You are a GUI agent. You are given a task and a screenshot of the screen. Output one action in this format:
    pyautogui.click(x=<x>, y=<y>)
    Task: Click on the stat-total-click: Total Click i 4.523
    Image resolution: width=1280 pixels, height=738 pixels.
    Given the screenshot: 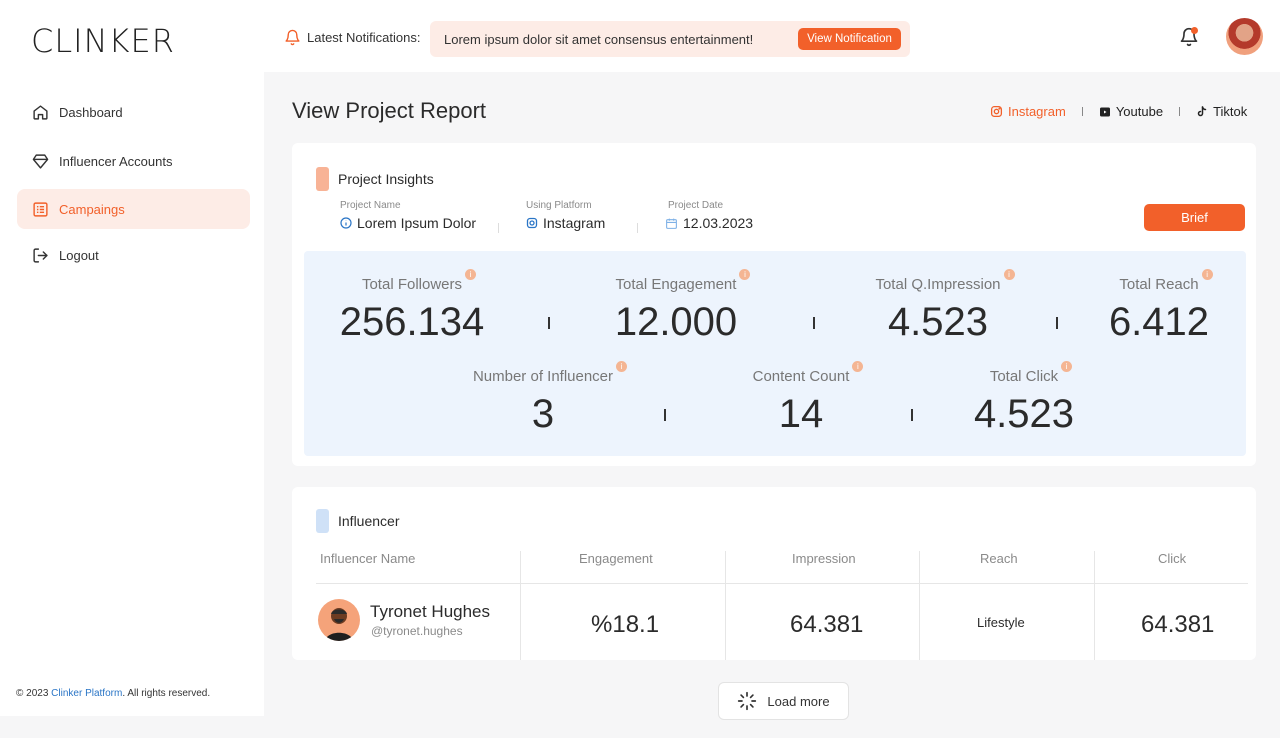 What is the action you would take?
    pyautogui.click(x=1024, y=399)
    